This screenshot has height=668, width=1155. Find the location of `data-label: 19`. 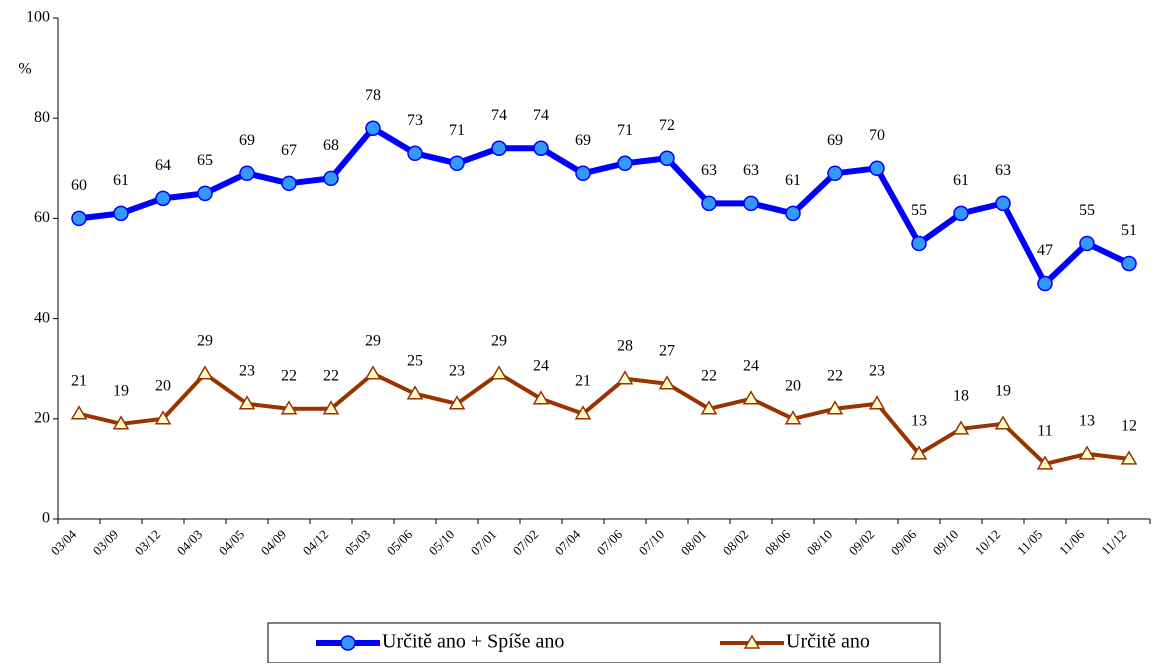

data-label: 19 is located at coordinates (121, 390).